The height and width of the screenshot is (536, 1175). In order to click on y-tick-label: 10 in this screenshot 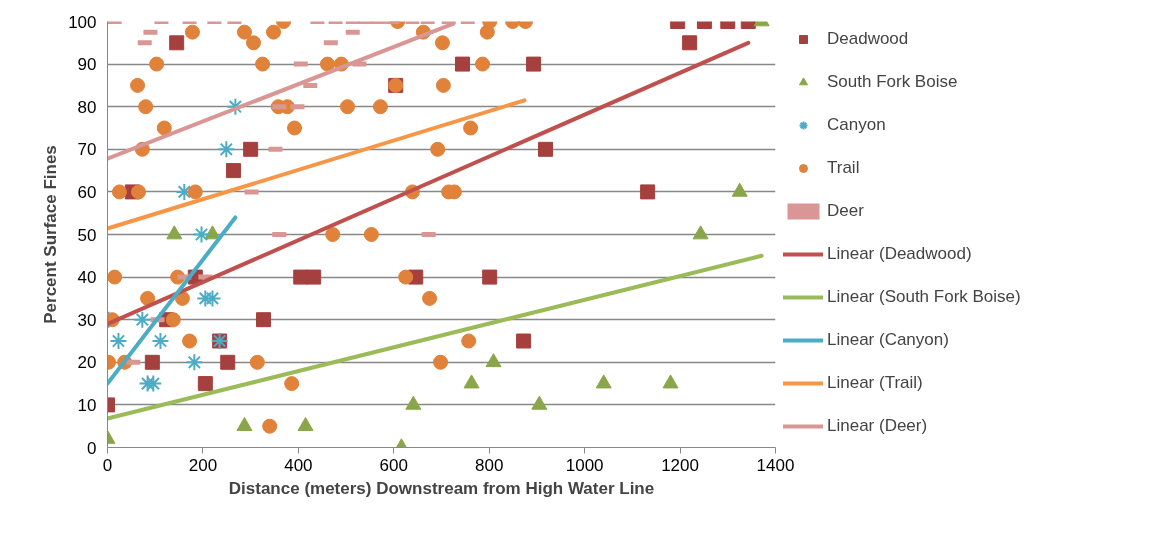, I will do `click(87, 405)`.